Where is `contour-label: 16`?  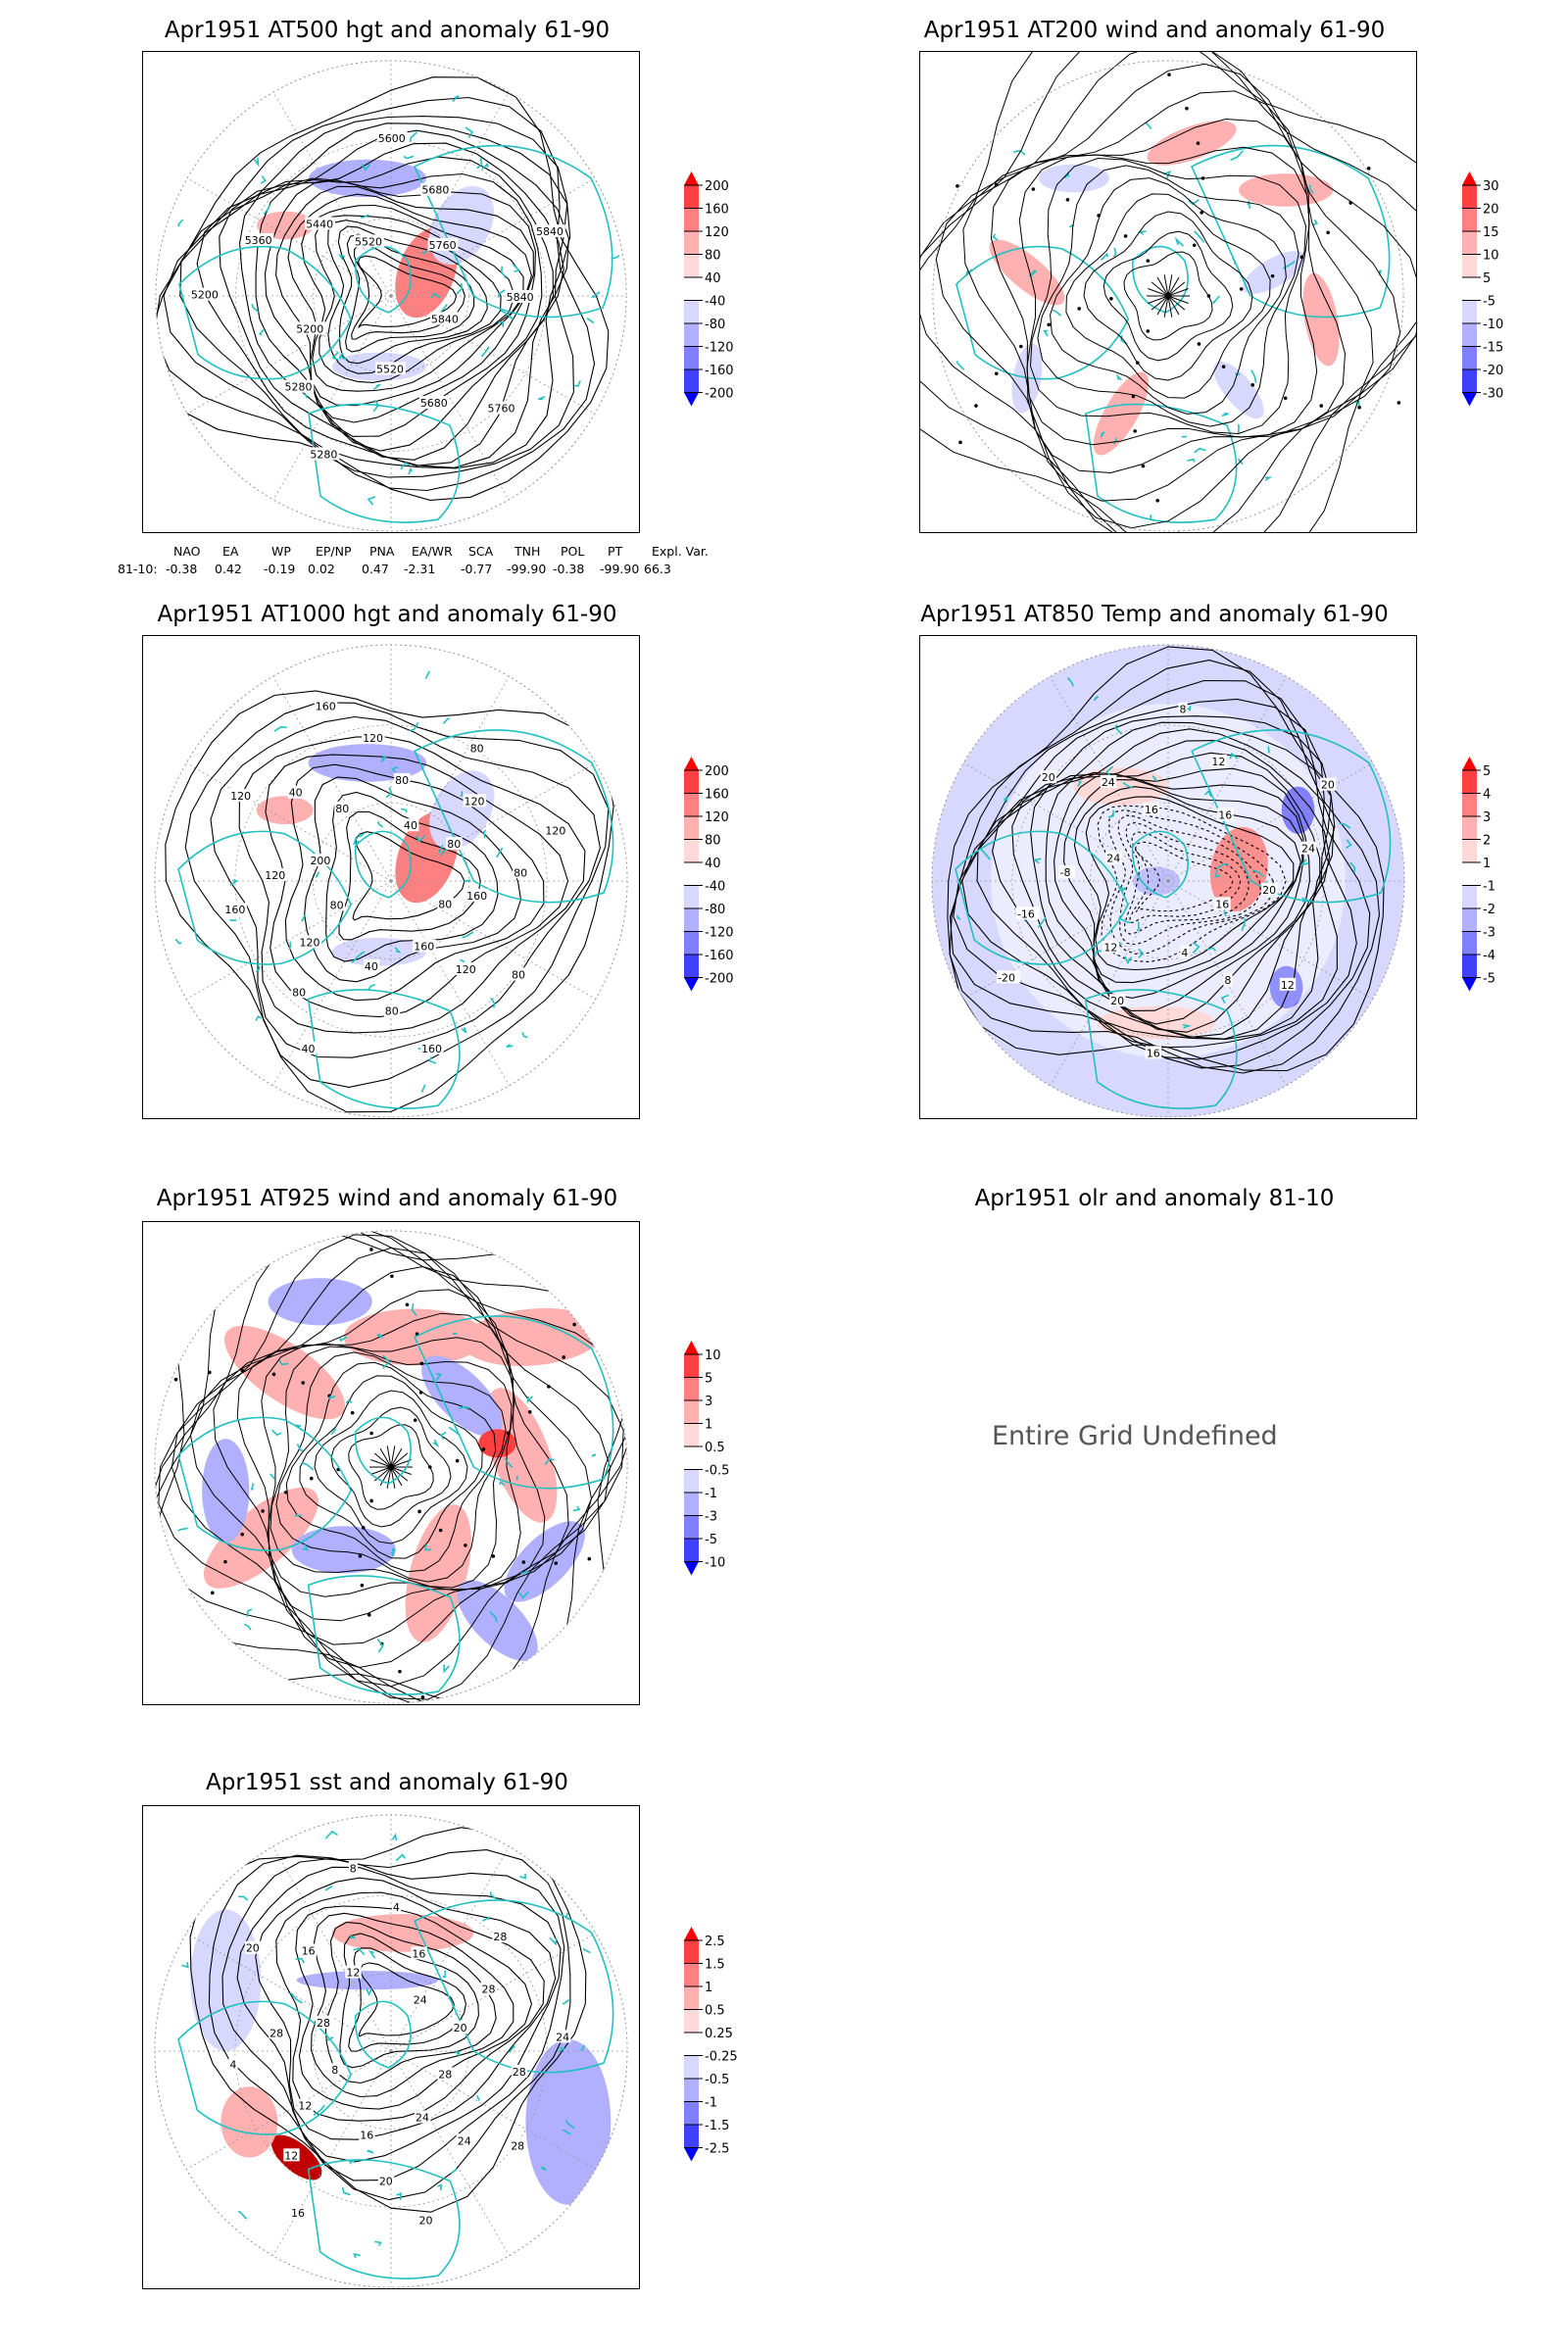
contour-label: 16 is located at coordinates (1151, 810).